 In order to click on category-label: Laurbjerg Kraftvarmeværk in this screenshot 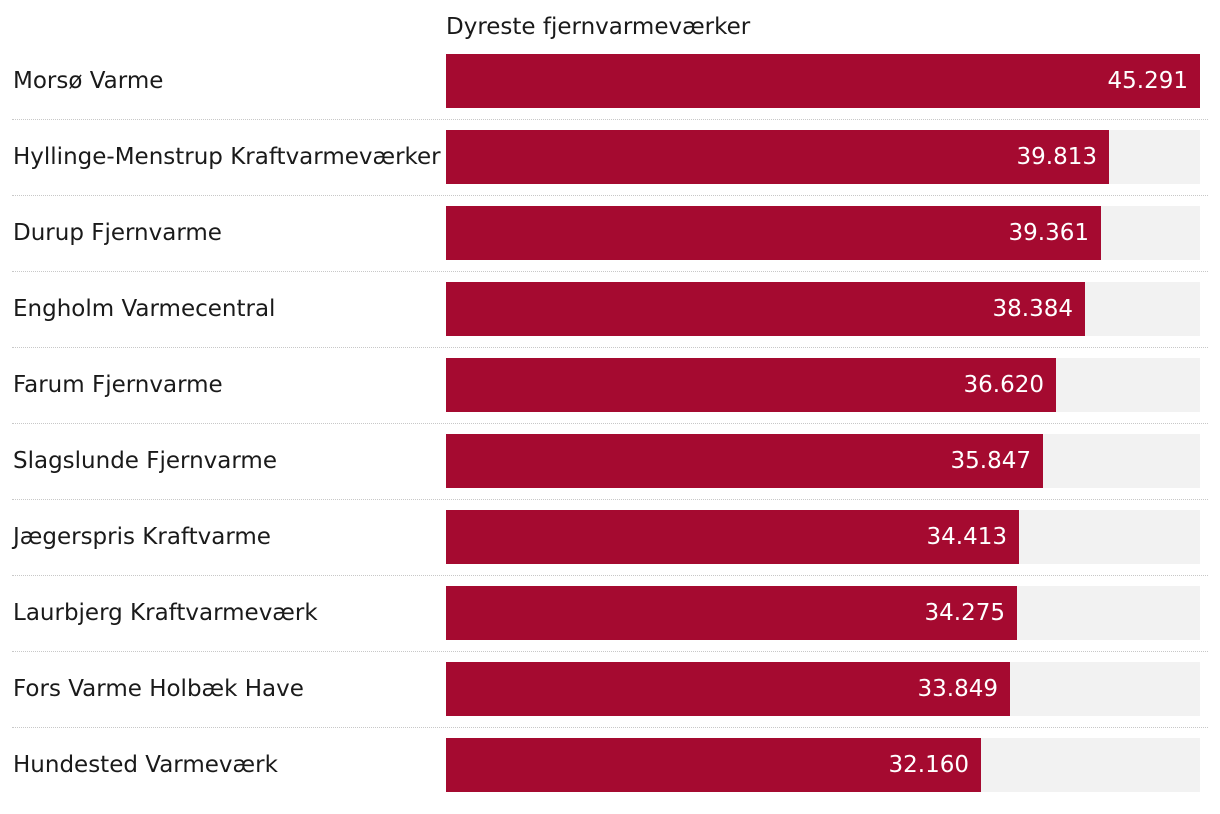, I will do `click(165, 613)`.